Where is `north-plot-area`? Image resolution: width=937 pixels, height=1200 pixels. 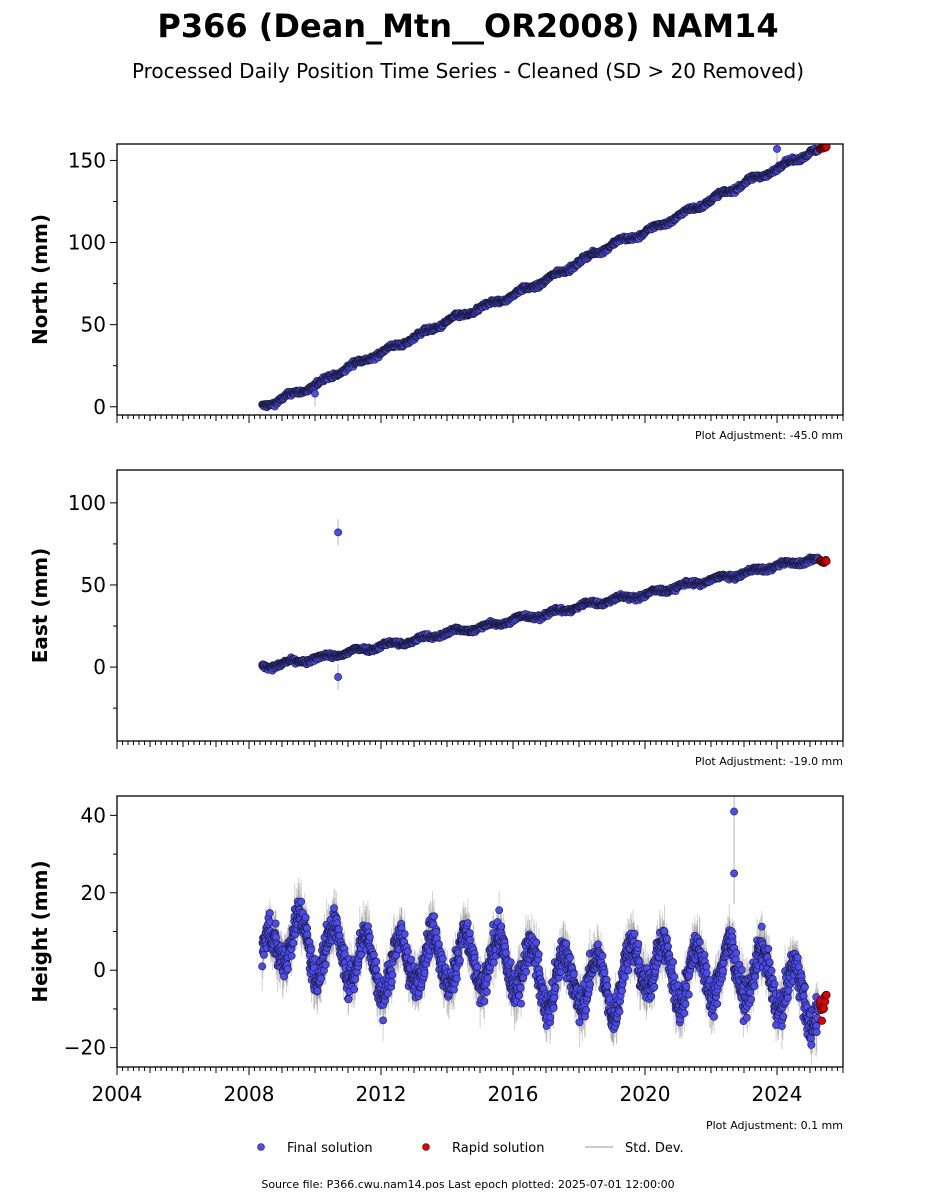
north-plot-area is located at coordinates (544, 278).